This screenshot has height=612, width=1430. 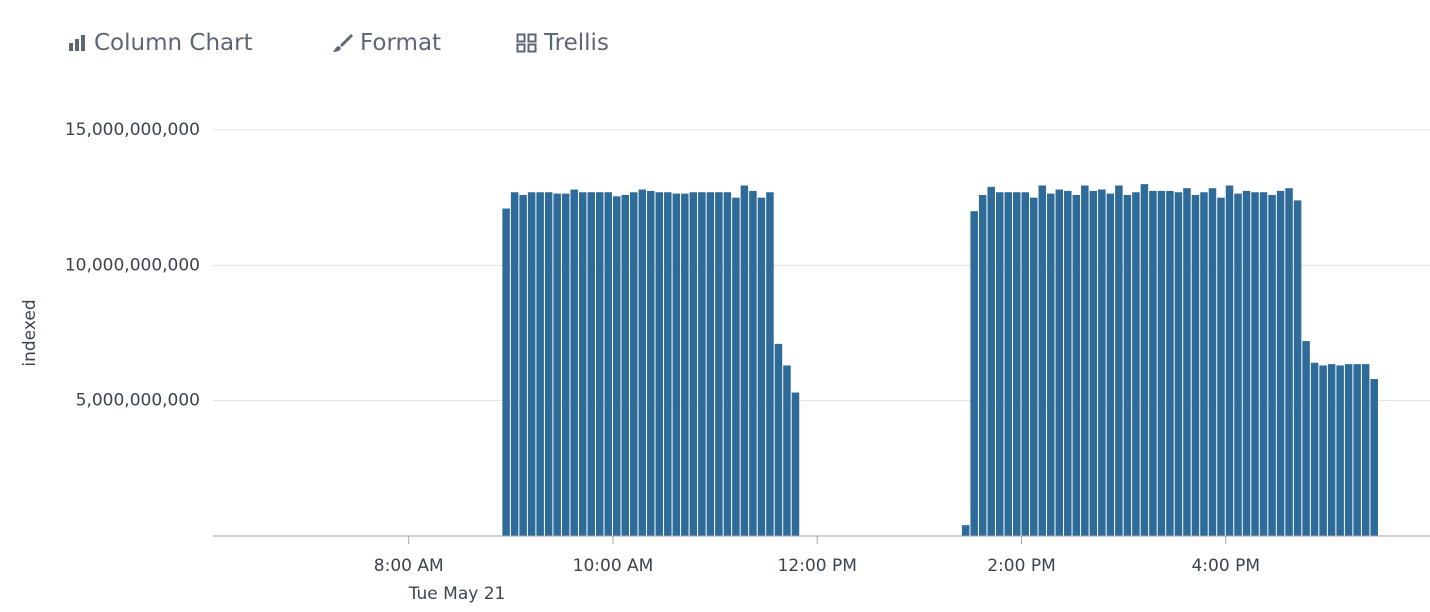 What do you see at coordinates (401, 43) in the screenshot?
I see `format-label: Format` at bounding box center [401, 43].